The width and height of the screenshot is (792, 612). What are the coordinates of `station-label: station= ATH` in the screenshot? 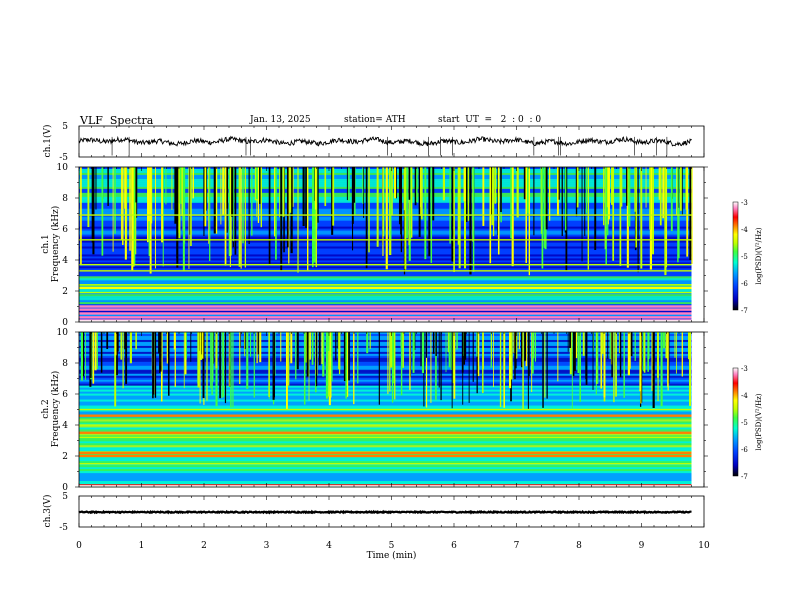 It's located at (375, 120).